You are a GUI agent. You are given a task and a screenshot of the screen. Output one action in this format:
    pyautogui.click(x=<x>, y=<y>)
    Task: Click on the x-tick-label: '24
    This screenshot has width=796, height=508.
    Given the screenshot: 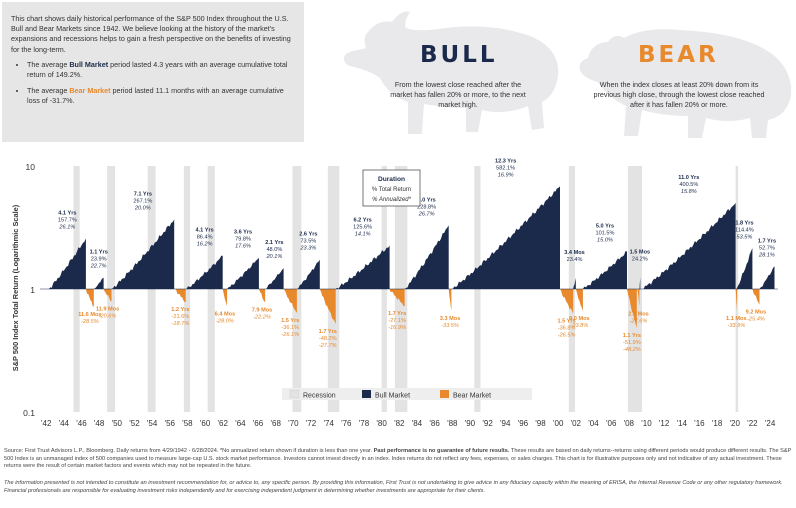 What is the action you would take?
    pyautogui.click(x=770, y=423)
    